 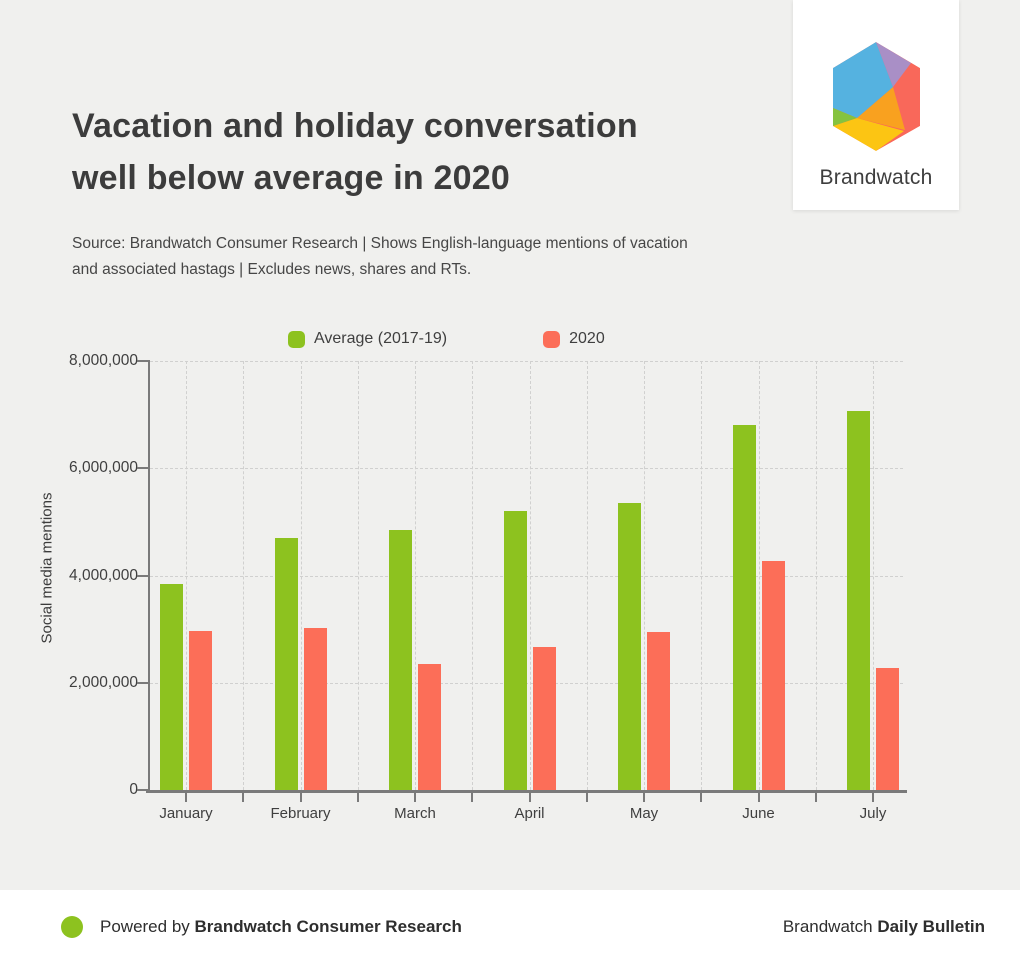 I want to click on bulletin-bold: Daily Bulletin, so click(x=931, y=926).